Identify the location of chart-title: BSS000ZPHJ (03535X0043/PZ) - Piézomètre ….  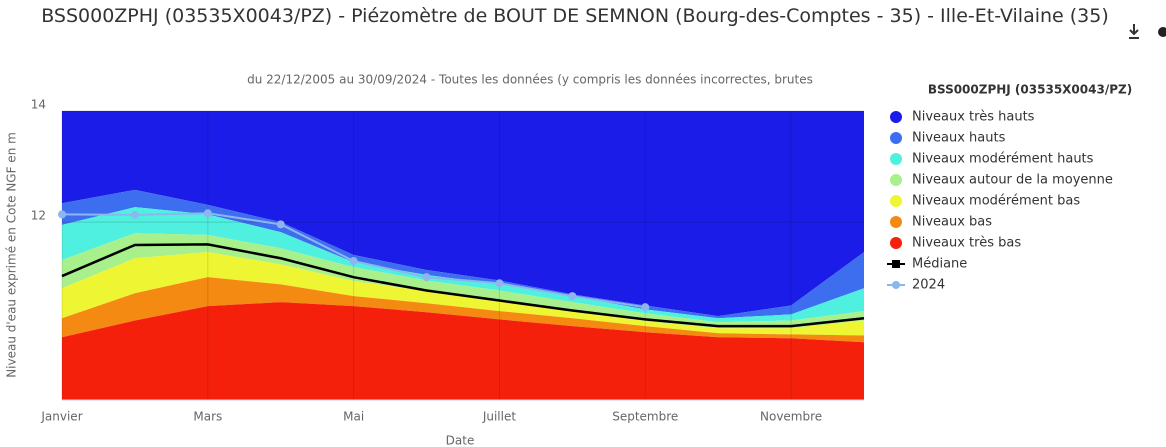
(575, 16).